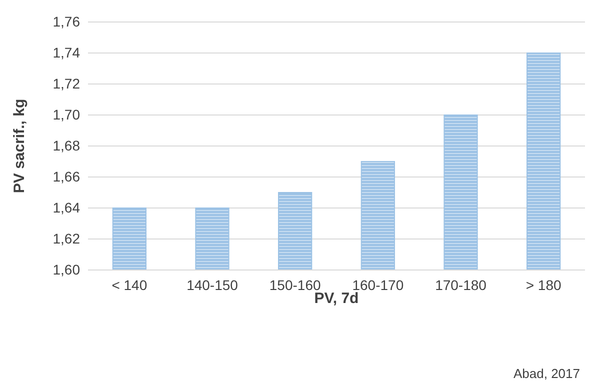  I want to click on y-tick-label: 1,70, so click(66, 114).